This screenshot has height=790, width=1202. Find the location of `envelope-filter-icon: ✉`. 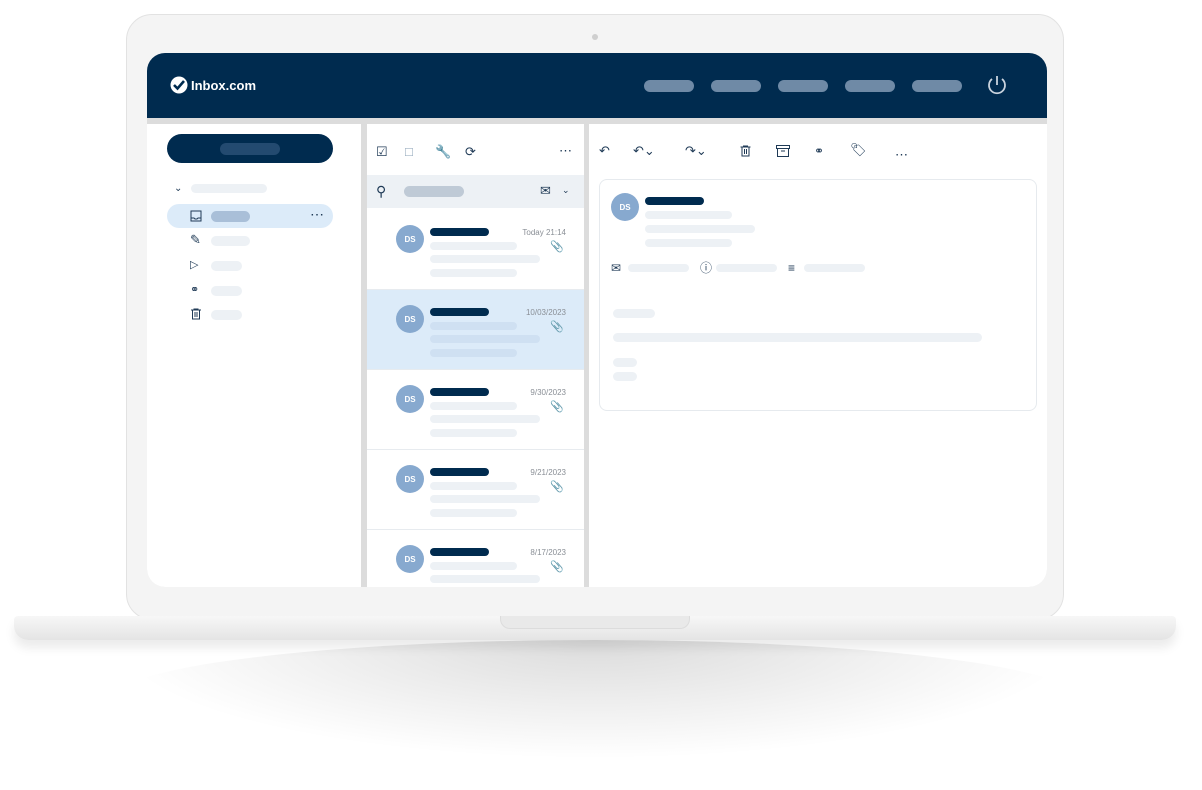

envelope-filter-icon: ✉ is located at coordinates (545, 190).